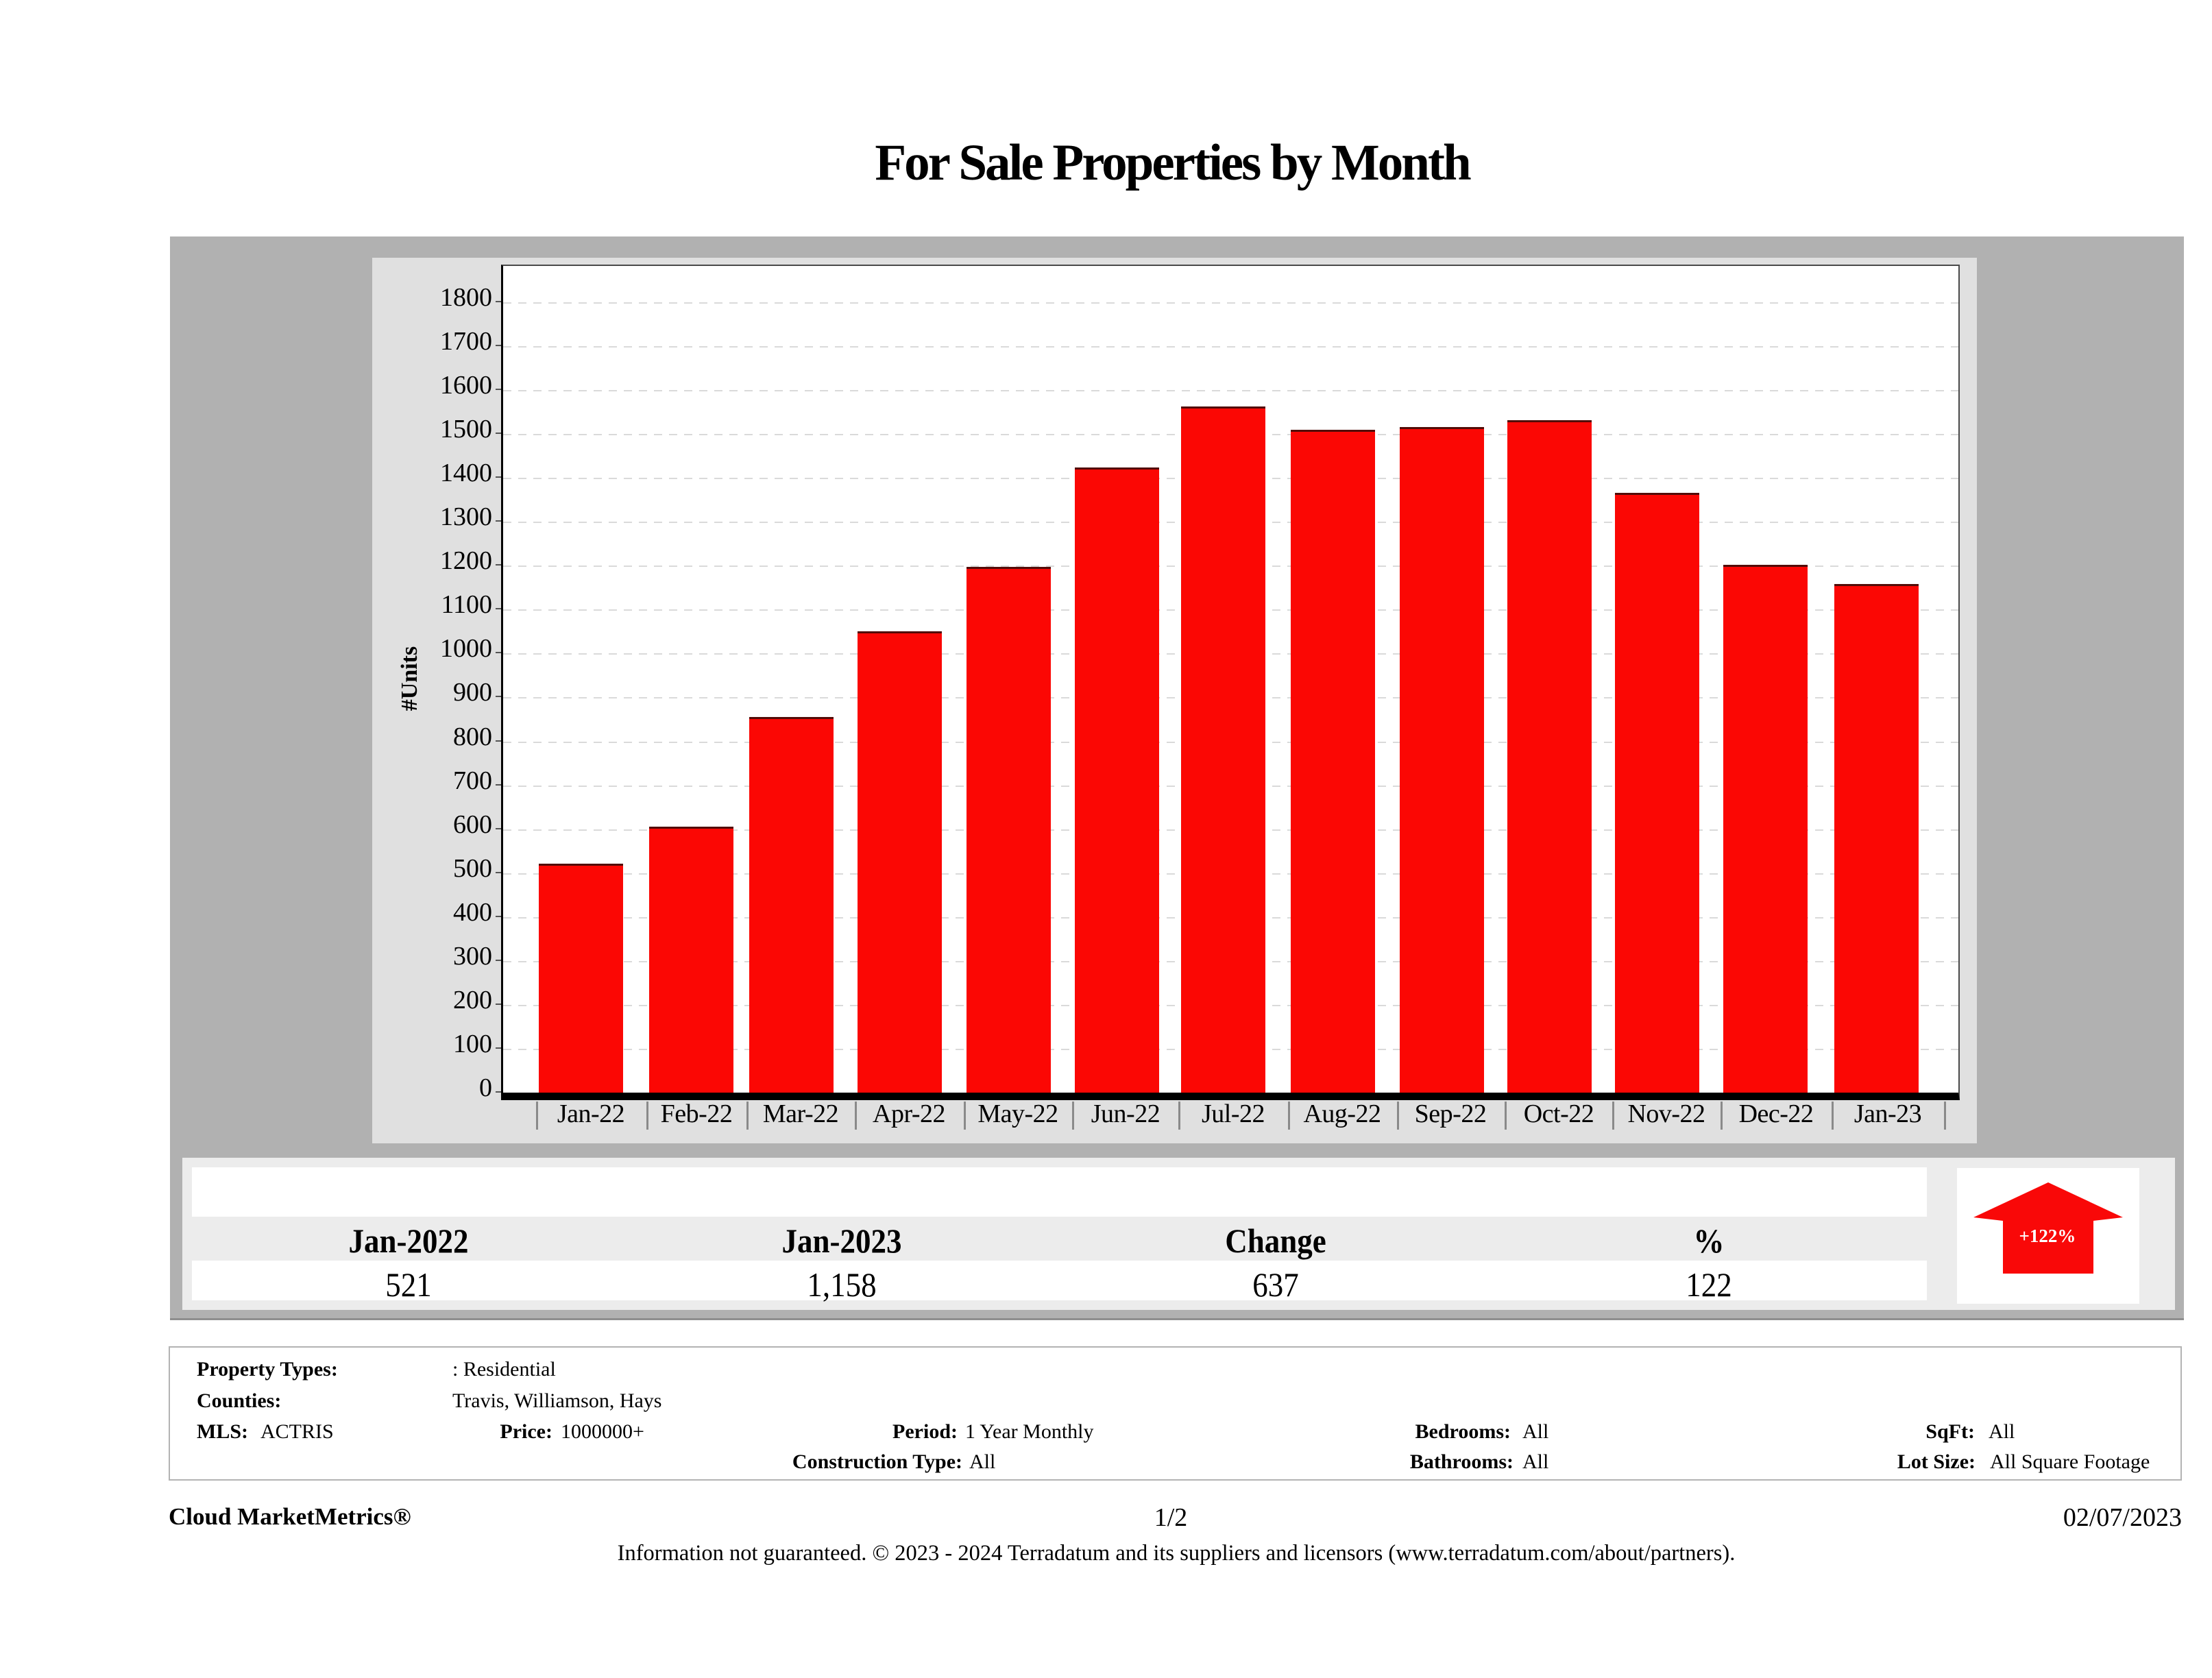 The height and width of the screenshot is (1678, 2212). I want to click on svg-text: +122%, so click(2048, 1236).